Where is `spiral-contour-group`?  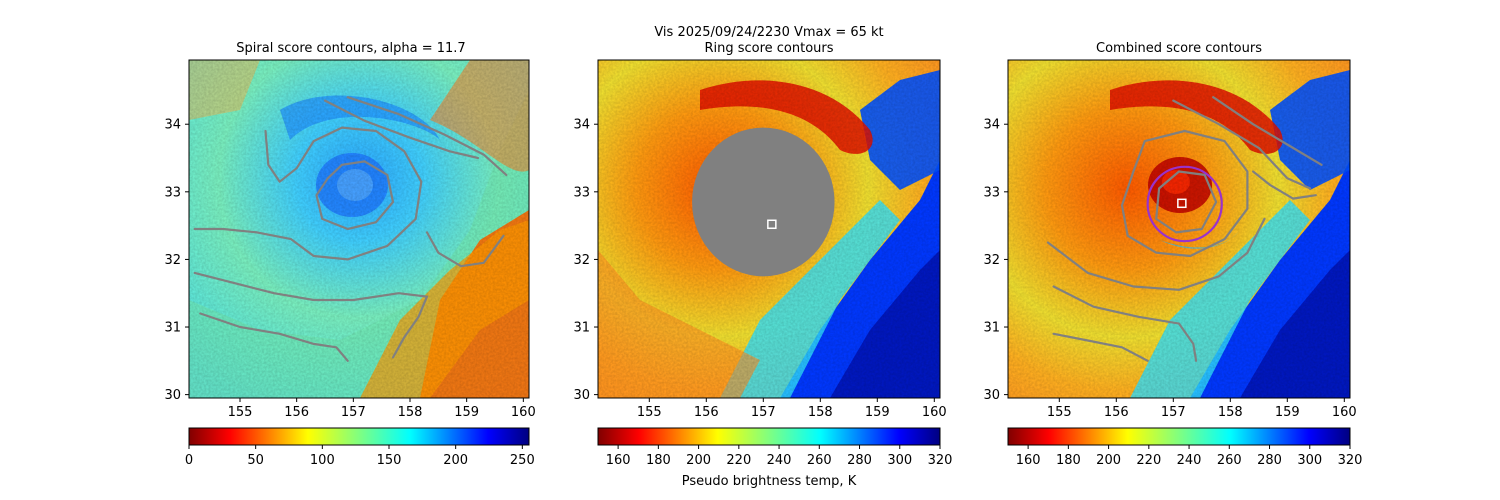 spiral-contour-group is located at coordinates (350, 229).